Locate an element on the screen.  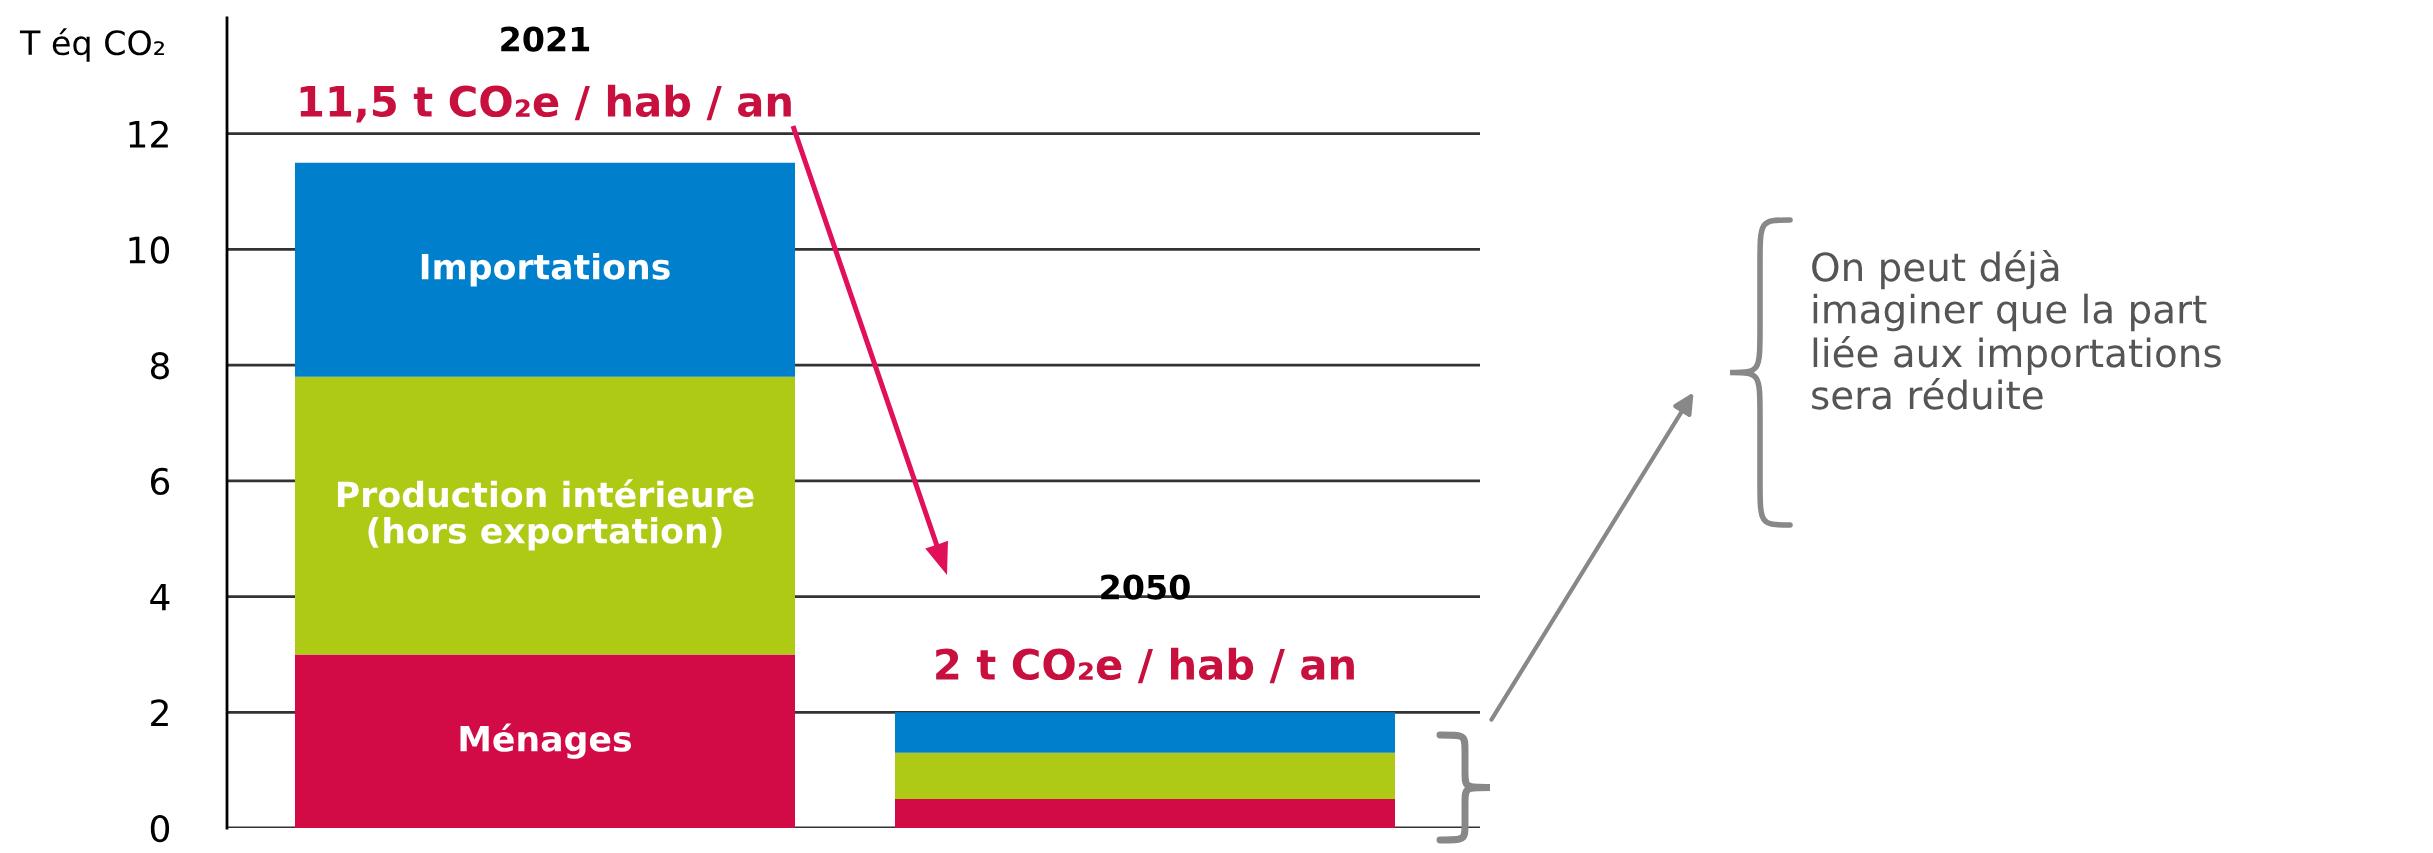
series-label: Importations is located at coordinates (545, 269).